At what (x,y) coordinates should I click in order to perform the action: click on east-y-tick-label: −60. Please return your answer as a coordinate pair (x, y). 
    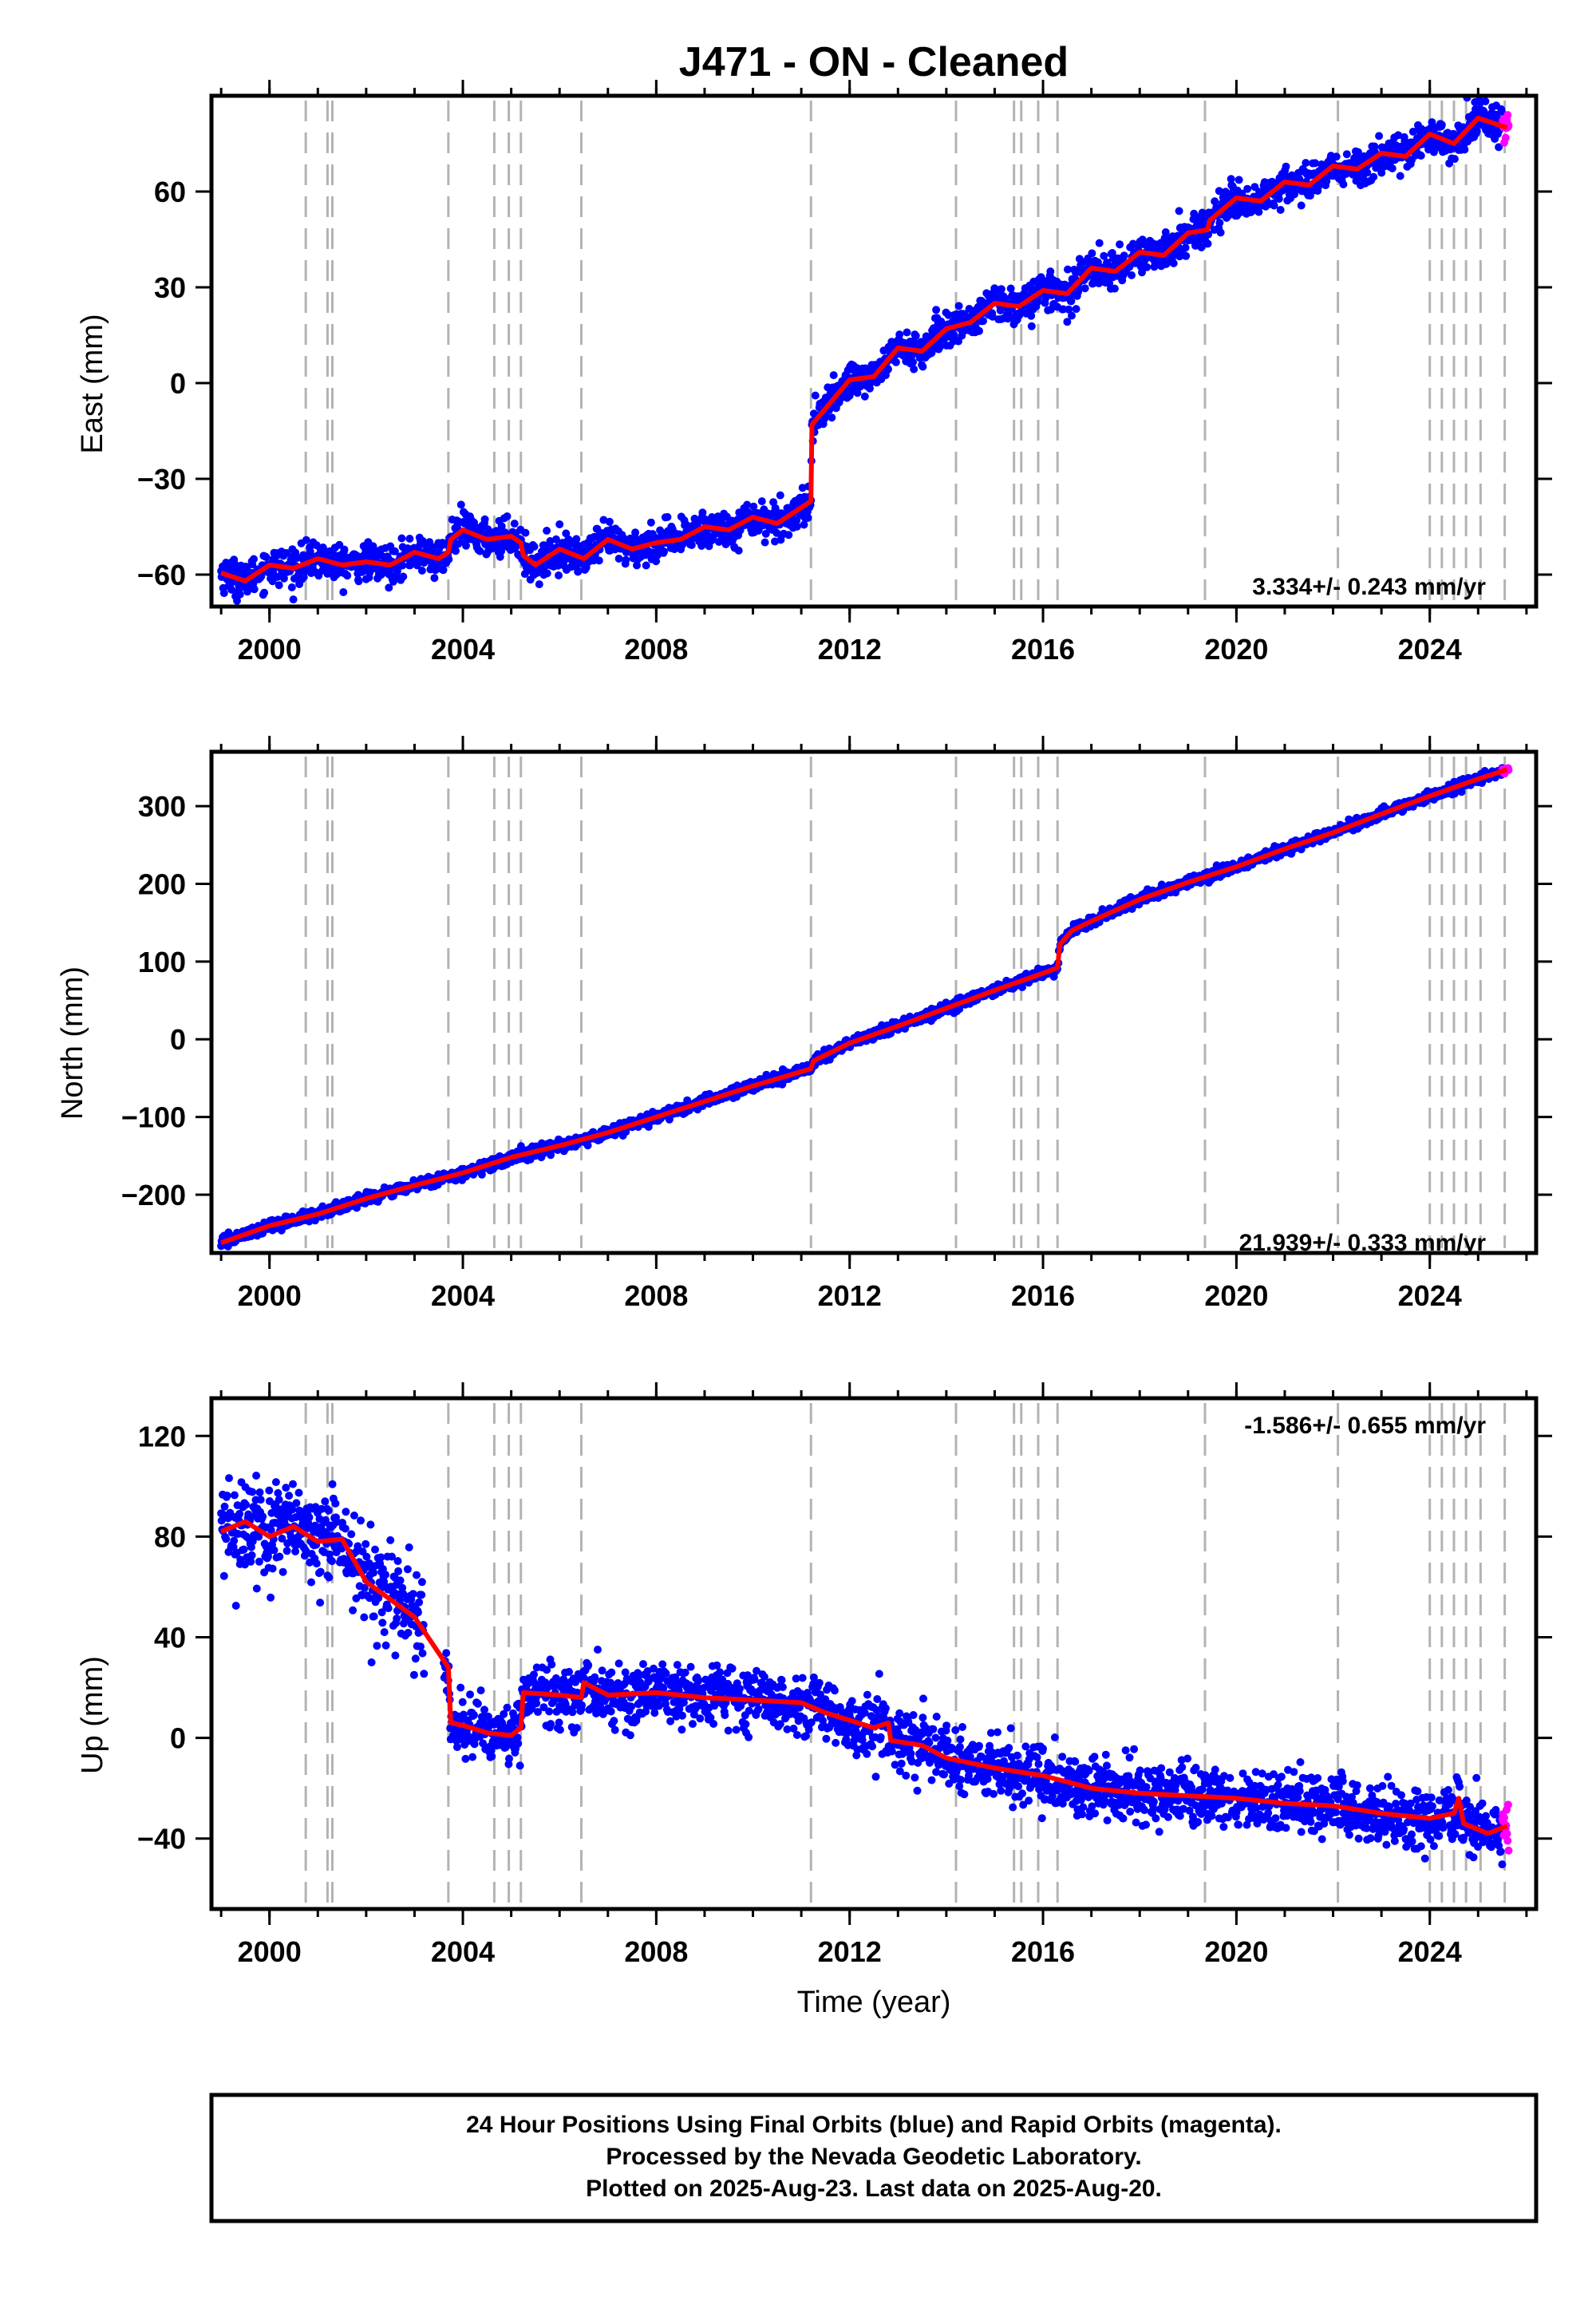
    Looking at the image, I should click on (161, 575).